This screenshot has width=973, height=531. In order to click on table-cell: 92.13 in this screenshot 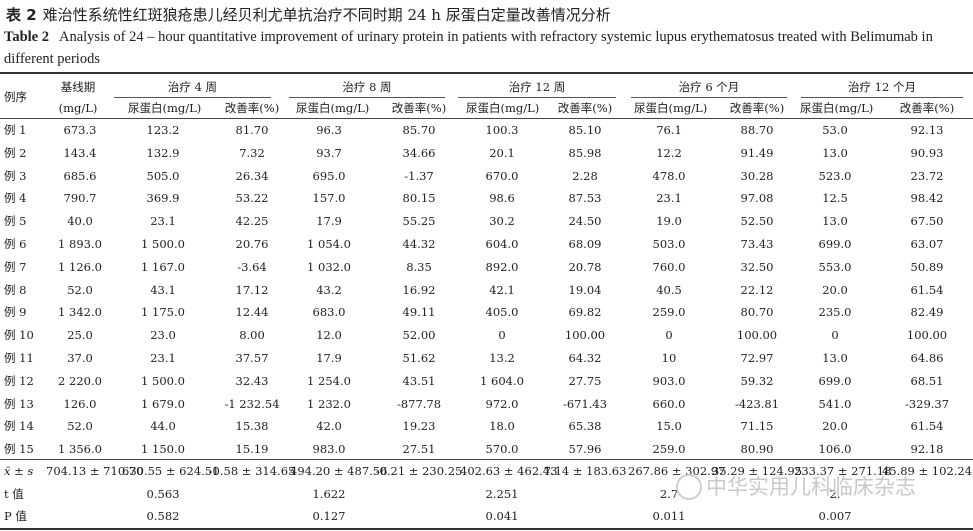, I will do `click(927, 130)`.